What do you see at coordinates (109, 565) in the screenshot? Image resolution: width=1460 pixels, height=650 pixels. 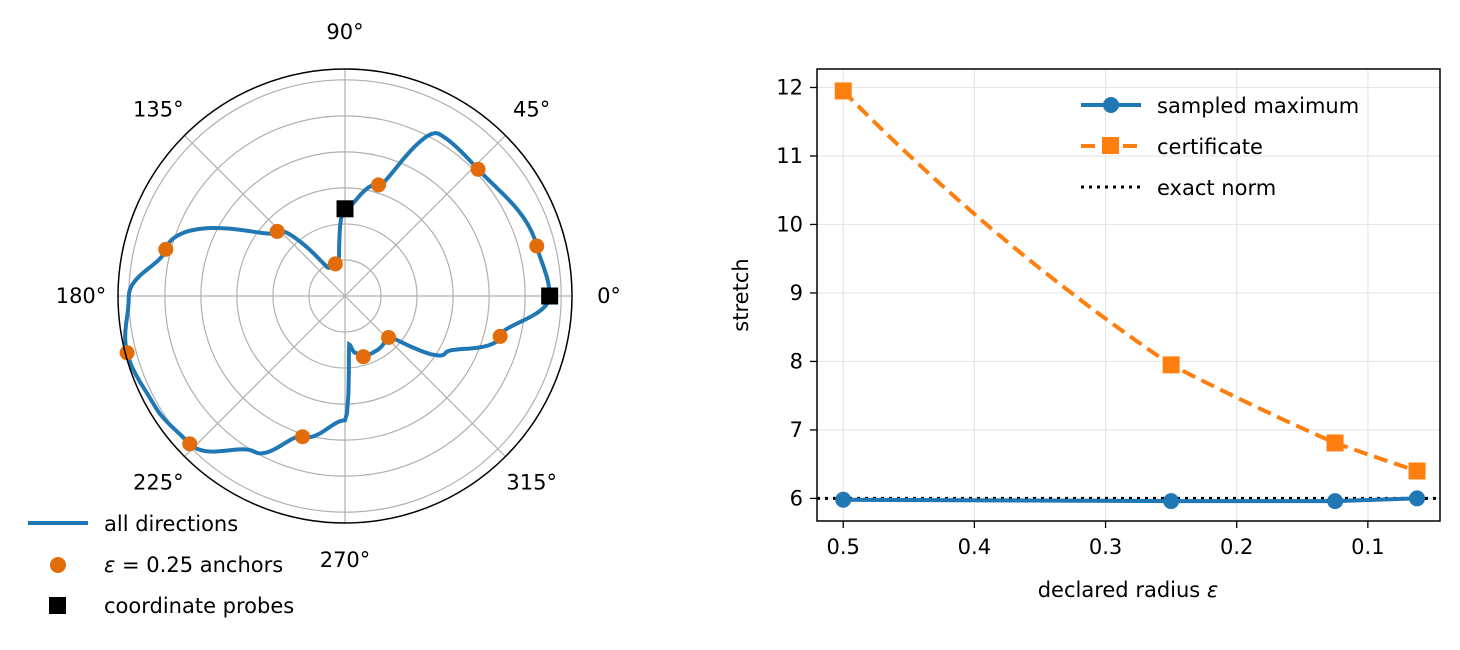 I see `legend-anchors-symbol: ε` at bounding box center [109, 565].